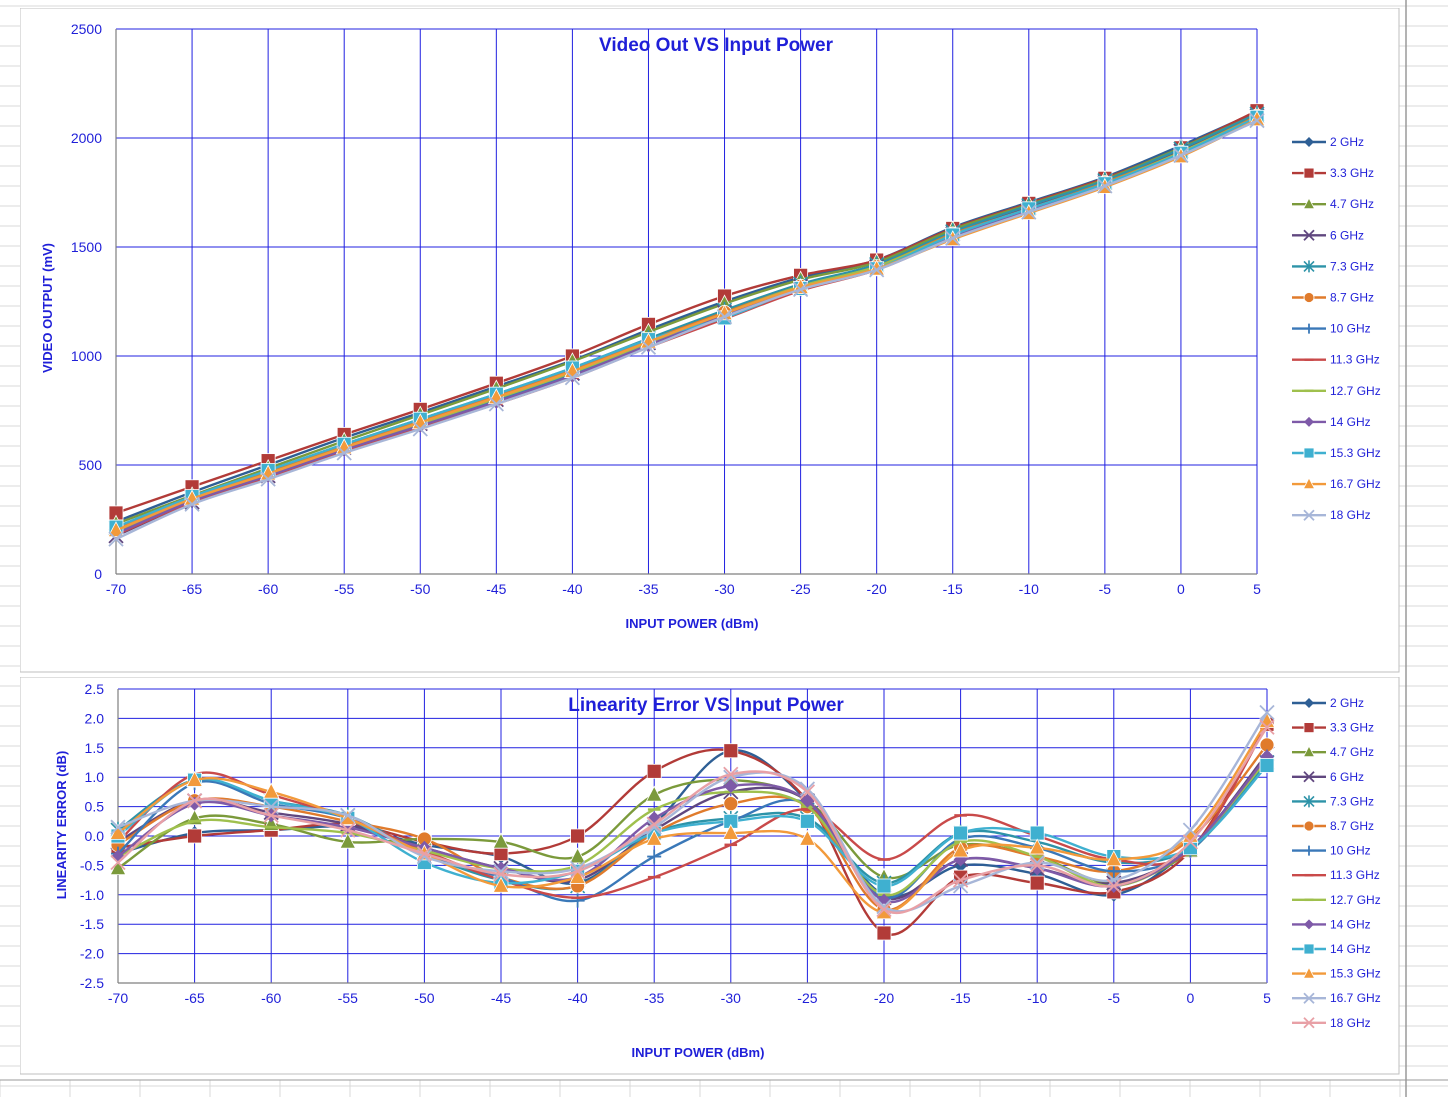  Describe the element at coordinates (92, 924) in the screenshot. I see `y-tick-label: -1.5` at that location.